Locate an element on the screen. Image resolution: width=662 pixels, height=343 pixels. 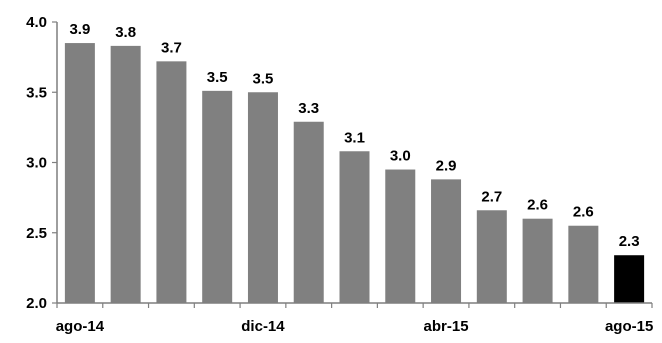
x-tick-label: abr-15 is located at coordinates (446, 326).